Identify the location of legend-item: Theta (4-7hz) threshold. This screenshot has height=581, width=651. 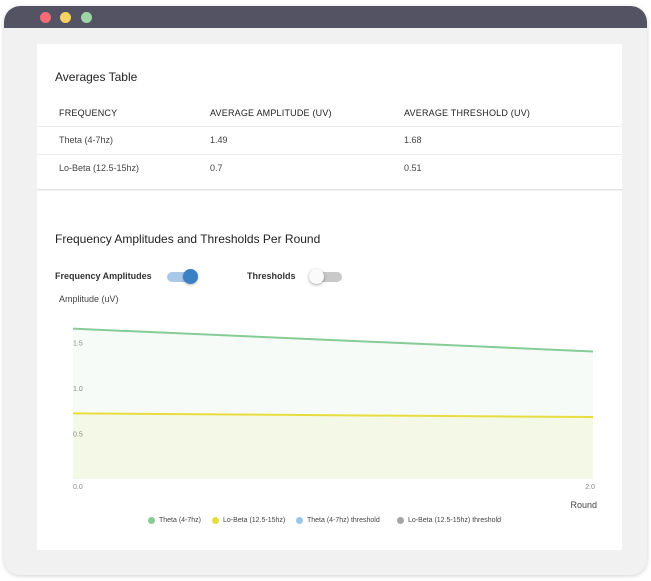
(338, 520).